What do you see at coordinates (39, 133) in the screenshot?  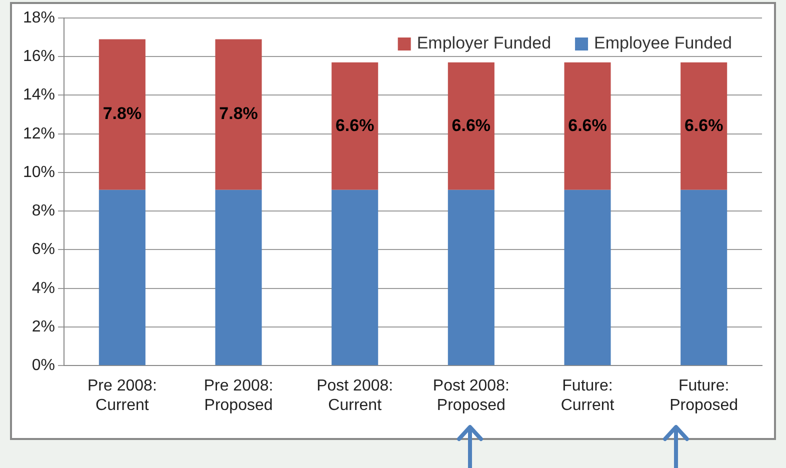 I see `y-tick-label: 12%` at bounding box center [39, 133].